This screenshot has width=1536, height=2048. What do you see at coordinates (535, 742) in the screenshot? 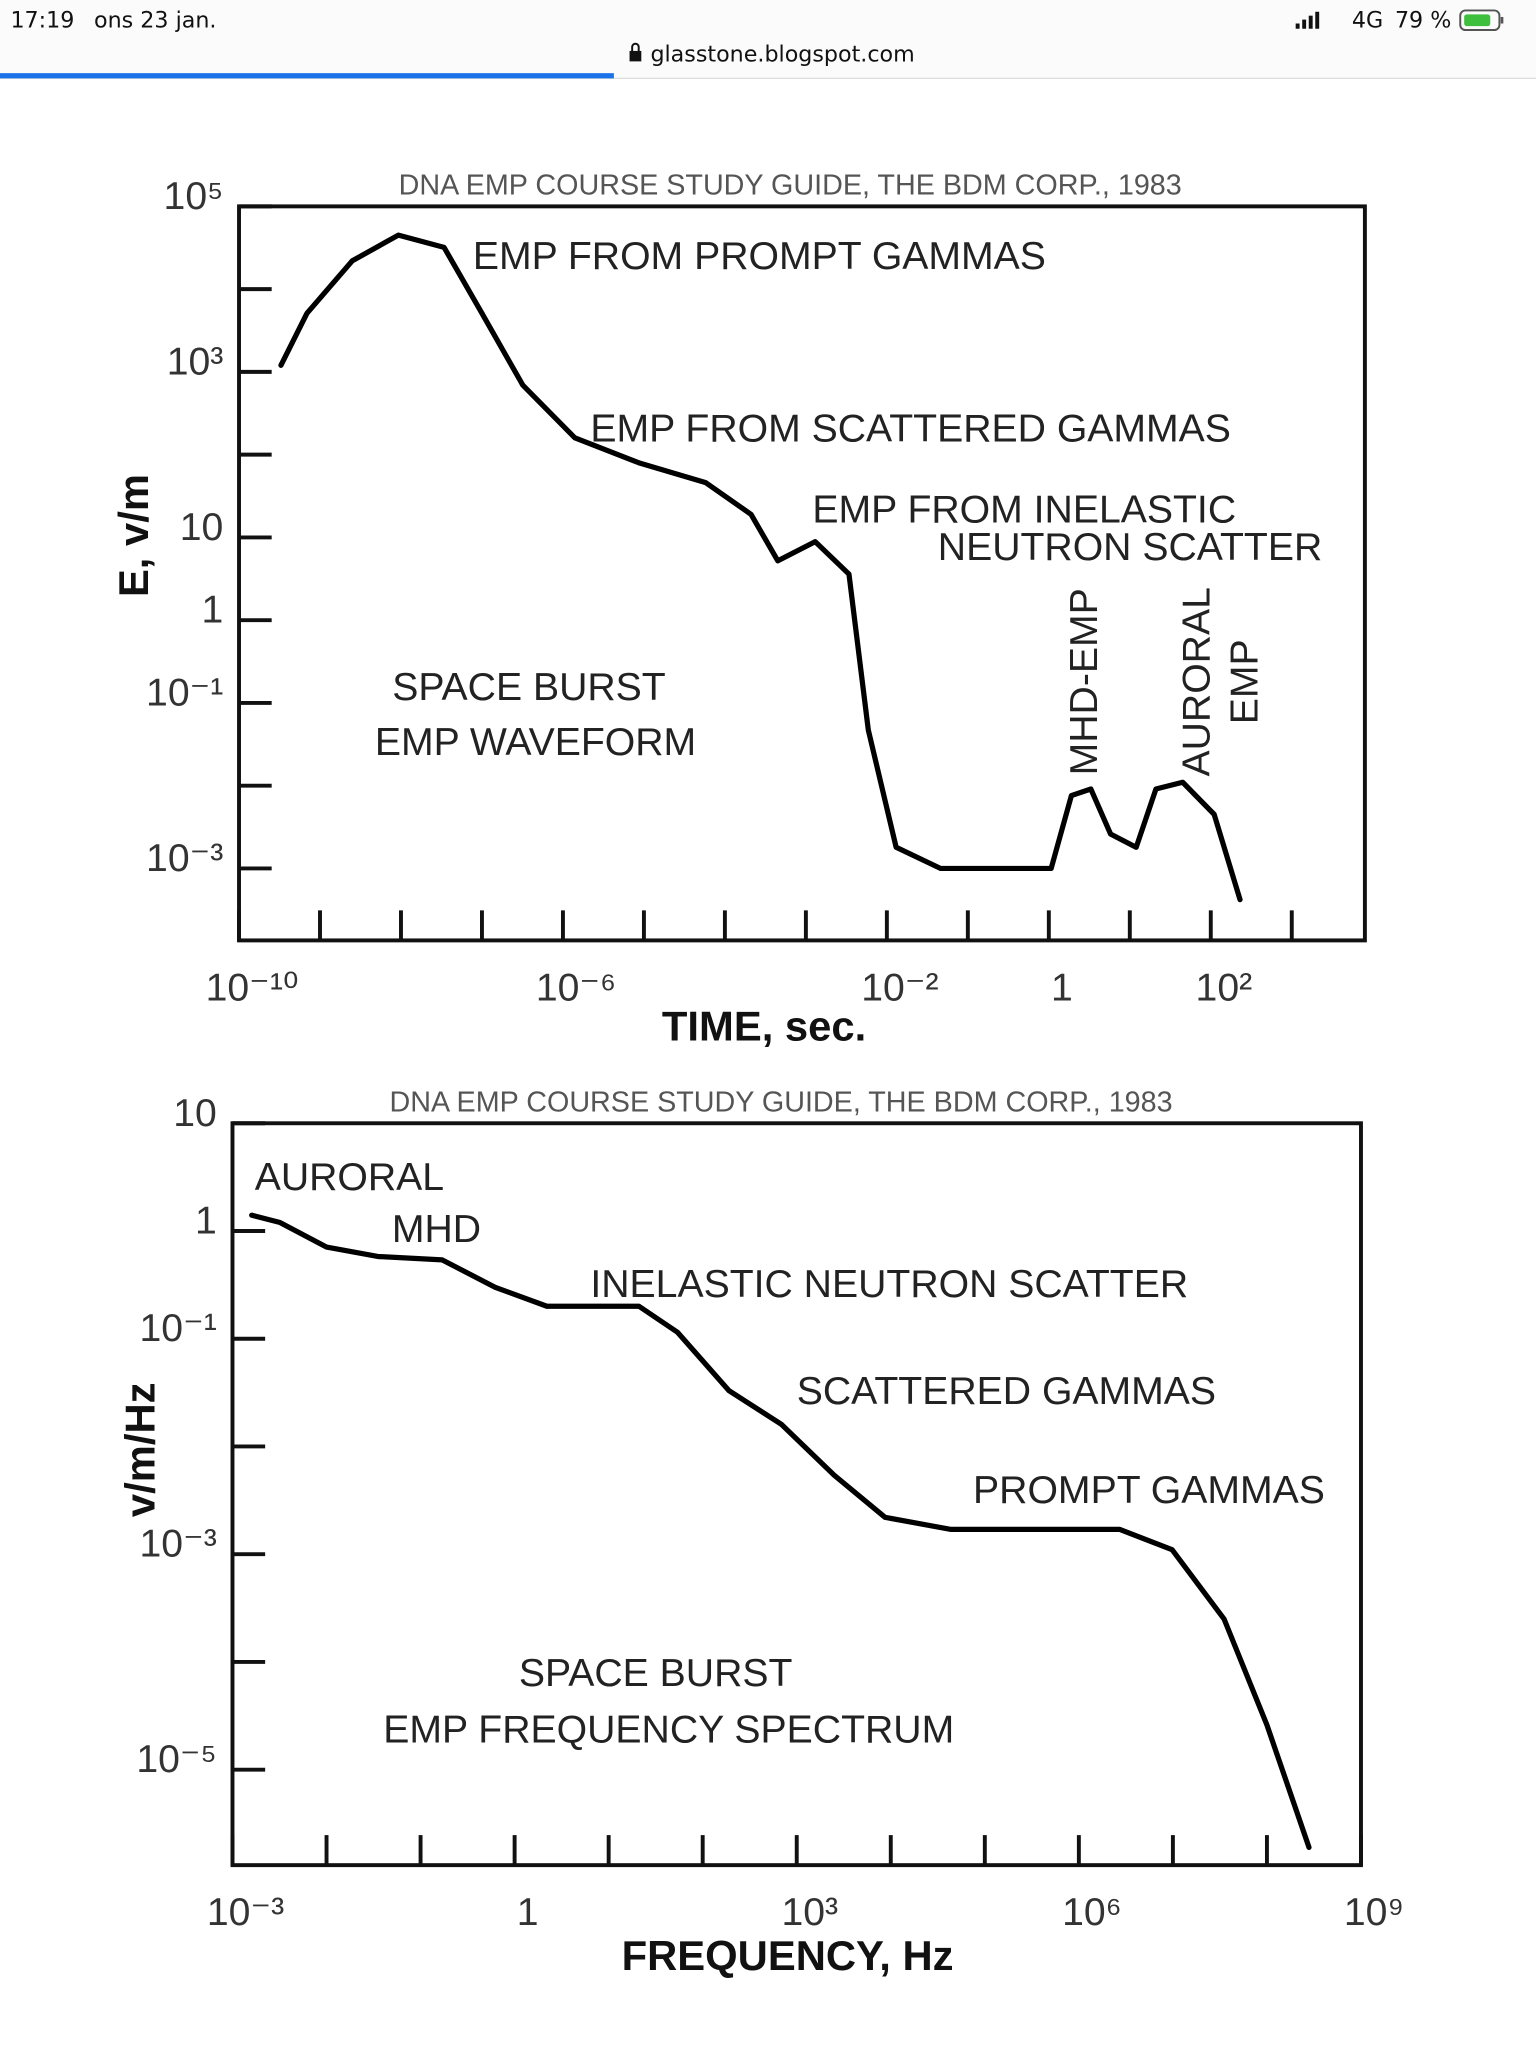
I see `annotation: EMP WAVEFORM` at bounding box center [535, 742].